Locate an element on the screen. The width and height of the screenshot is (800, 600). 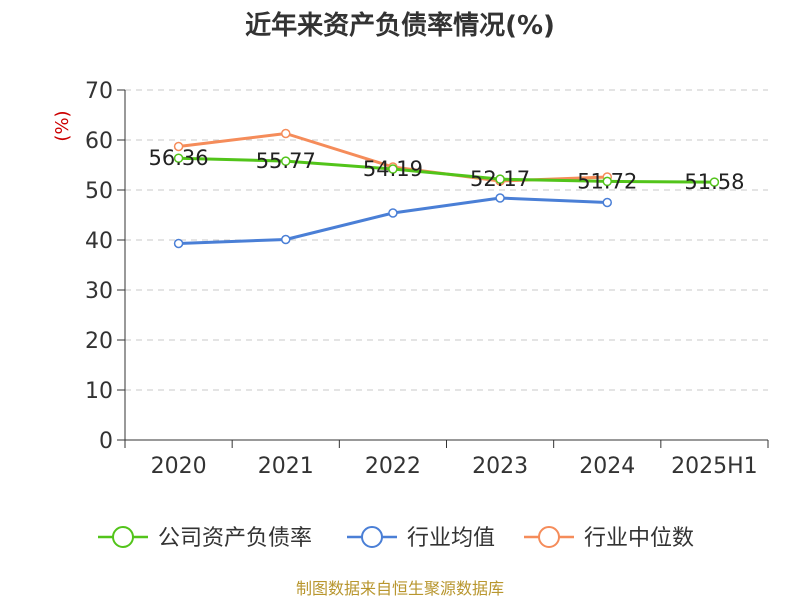
y-tick-label: 40 is located at coordinates (99, 241).